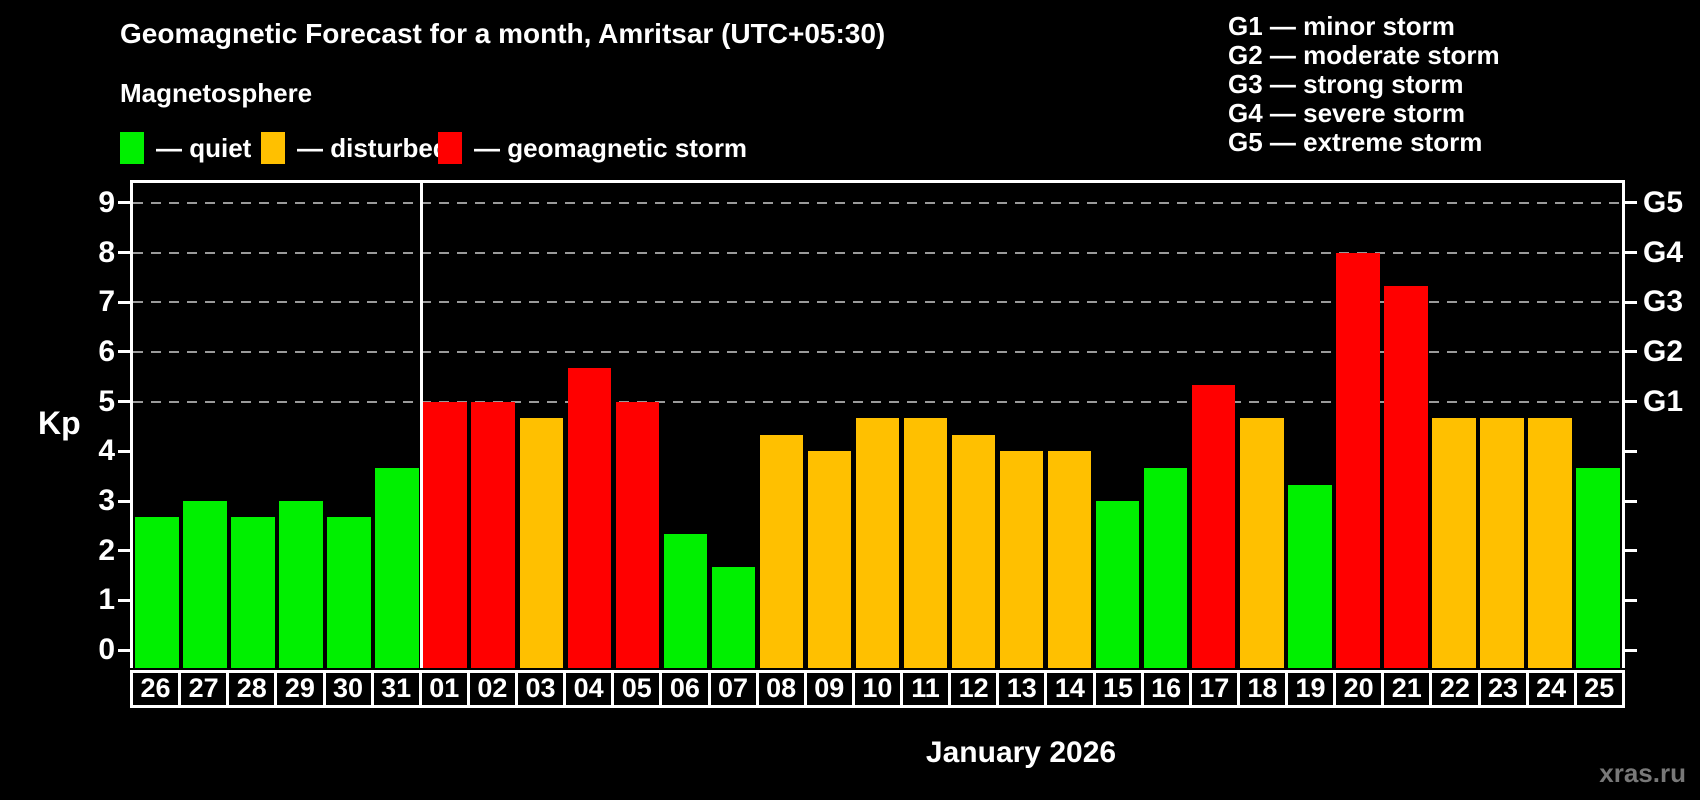  What do you see at coordinates (106, 401) in the screenshot?
I see `y-tick-label-5: 5` at bounding box center [106, 401].